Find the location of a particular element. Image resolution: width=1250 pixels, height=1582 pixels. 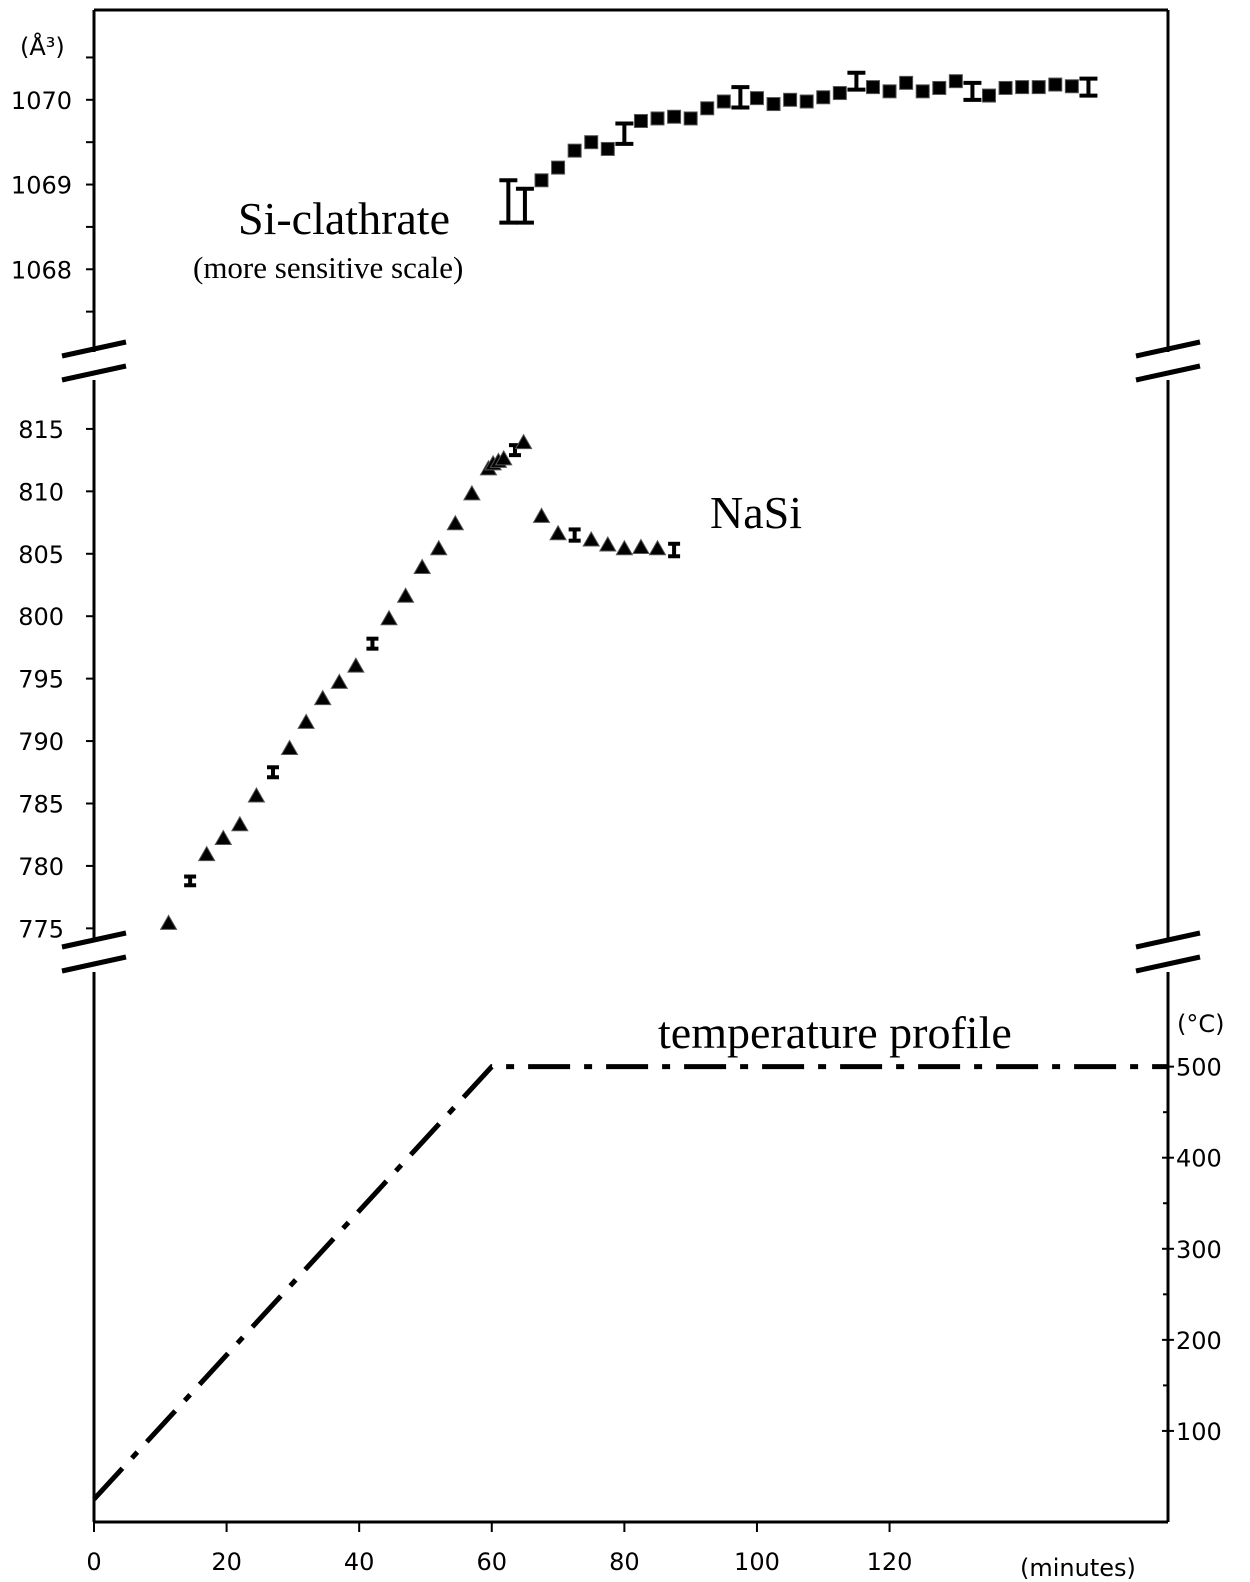

break-mark-1-b is located at coordinates (1168, 373).